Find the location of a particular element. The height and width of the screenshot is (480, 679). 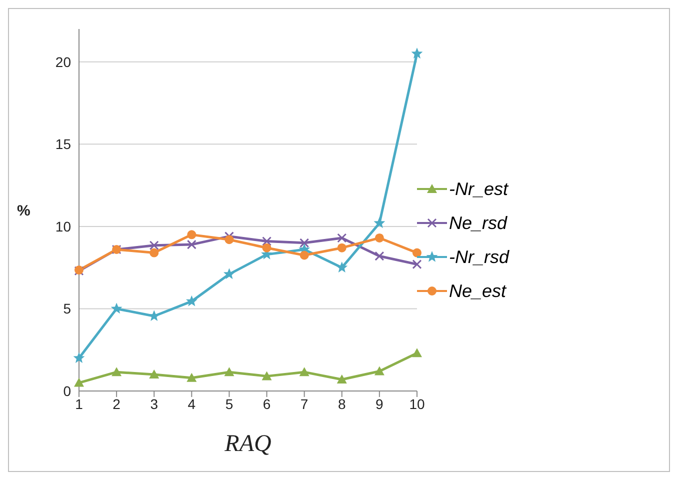

y-tick-label: 15 is located at coordinates (63, 144).